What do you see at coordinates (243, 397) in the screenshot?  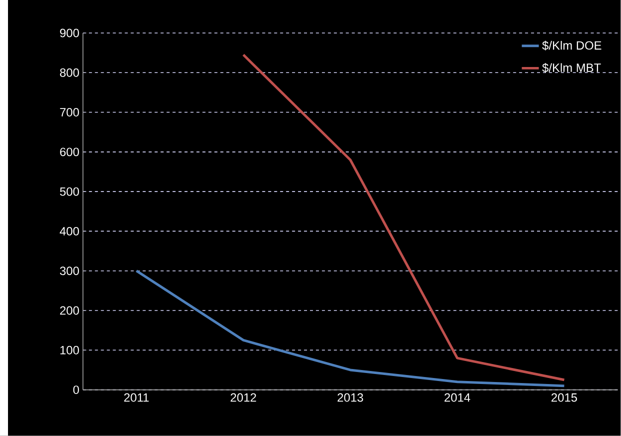 I see `x-tick-label: 2012` at bounding box center [243, 397].